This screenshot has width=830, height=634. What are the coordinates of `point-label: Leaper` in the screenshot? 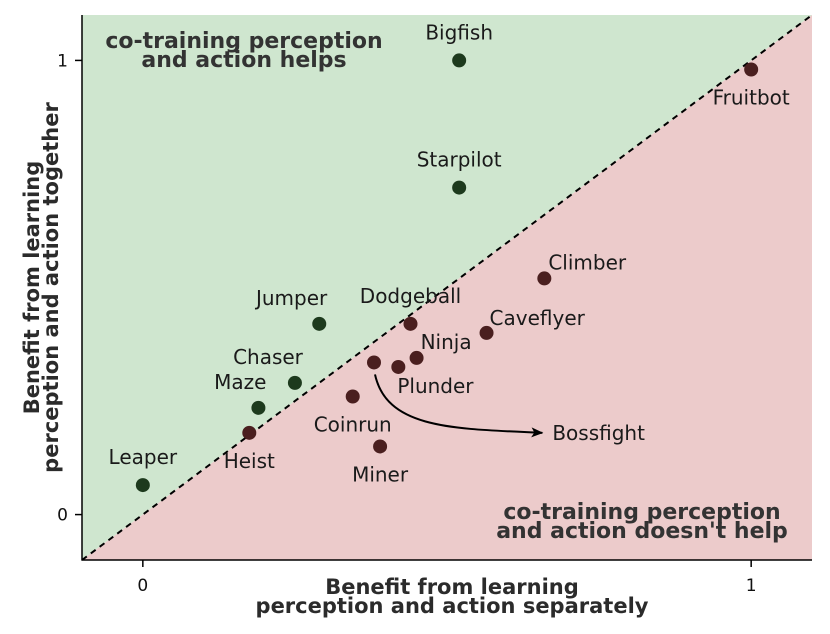 It's located at (143, 457).